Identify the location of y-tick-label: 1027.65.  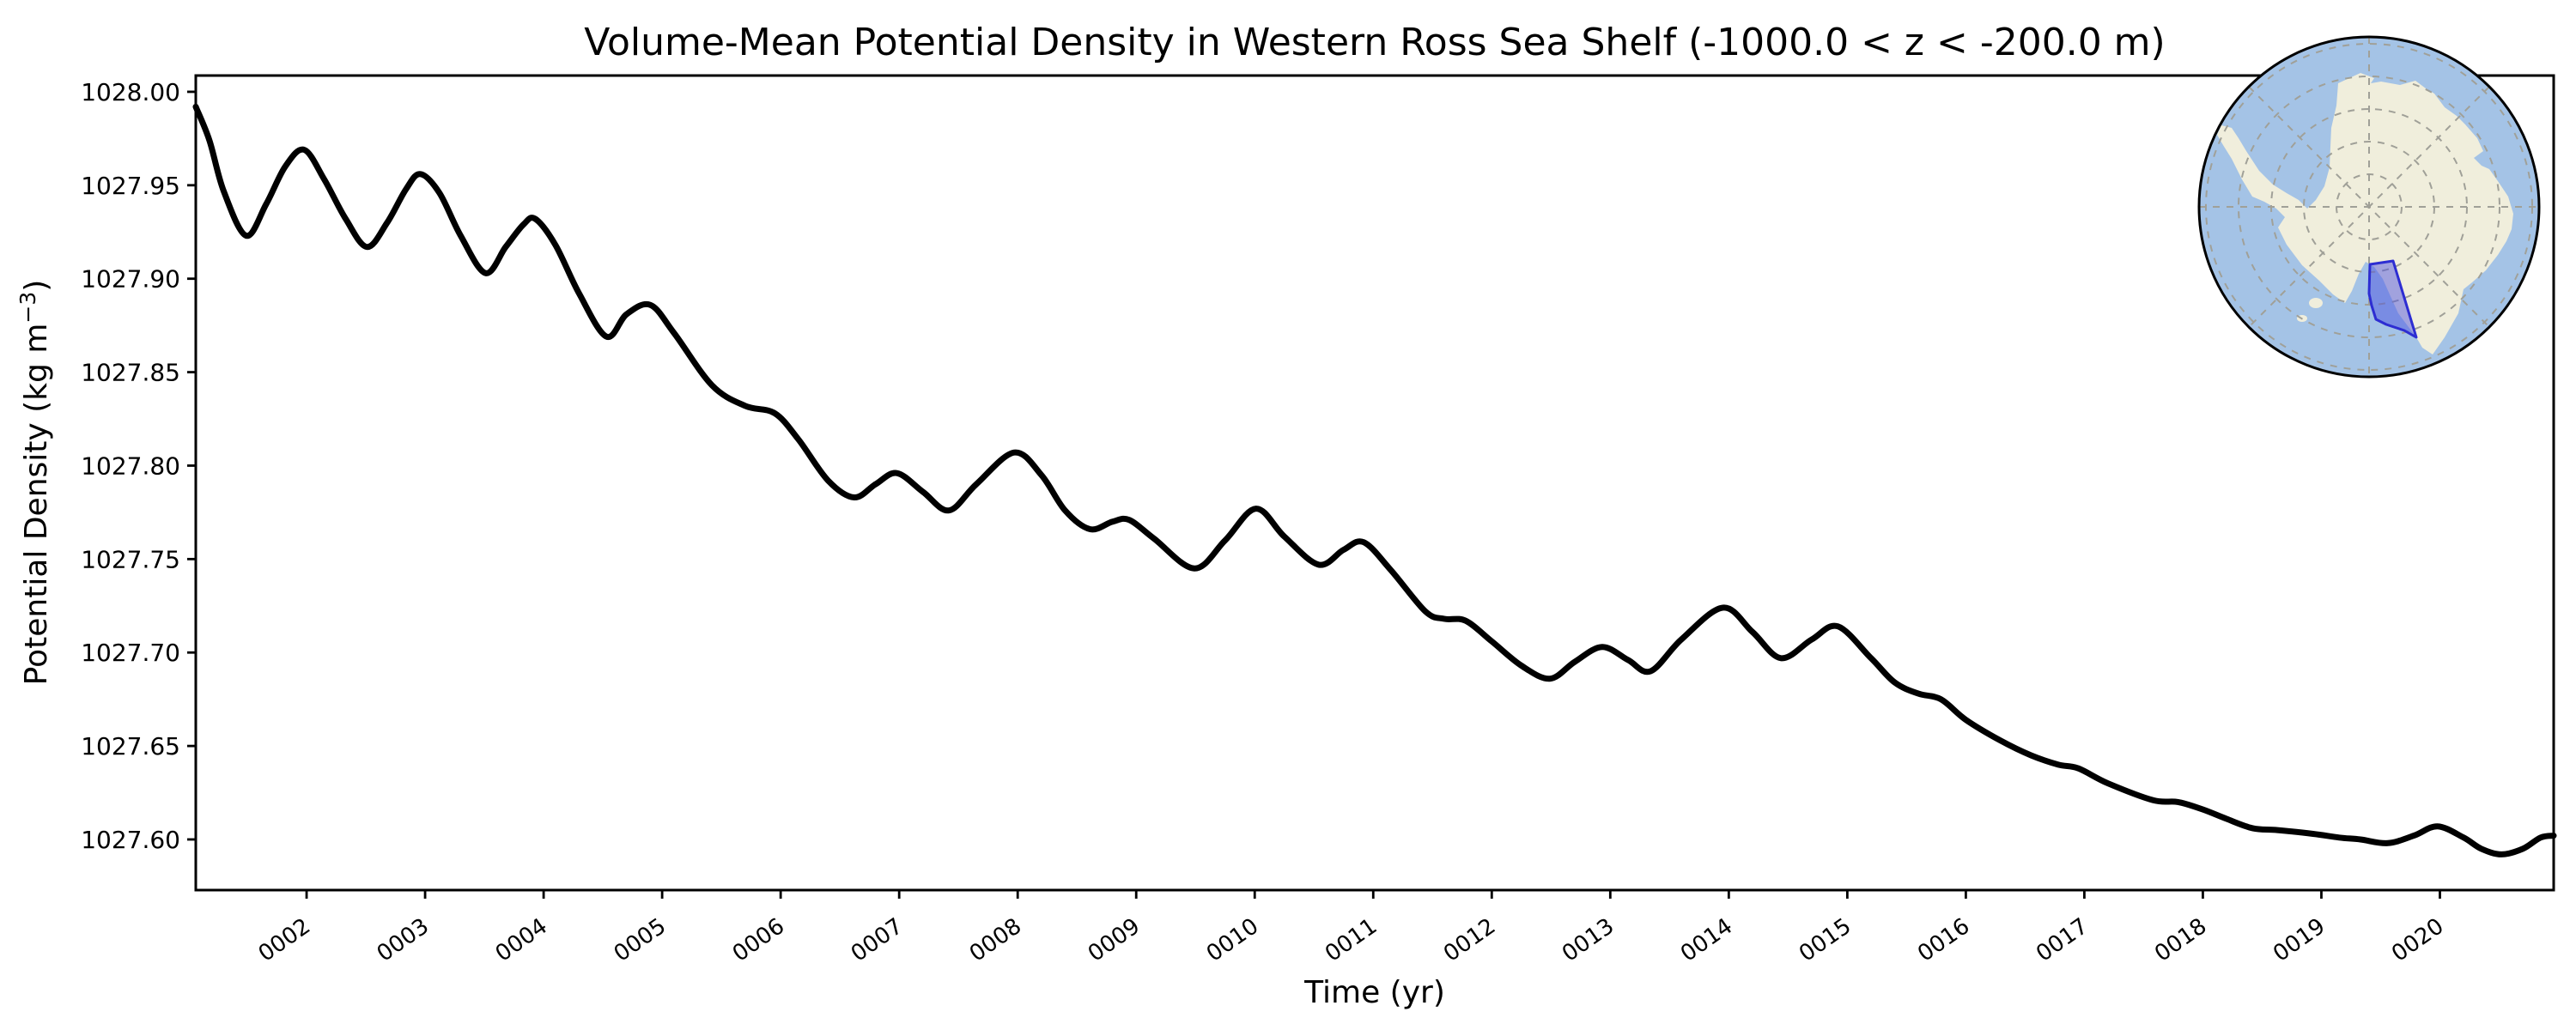
(130, 746).